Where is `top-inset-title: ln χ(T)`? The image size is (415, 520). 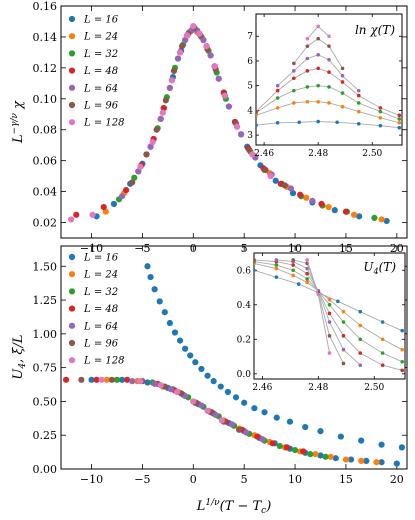 top-inset-title: ln χ(T) is located at coordinates (375, 30).